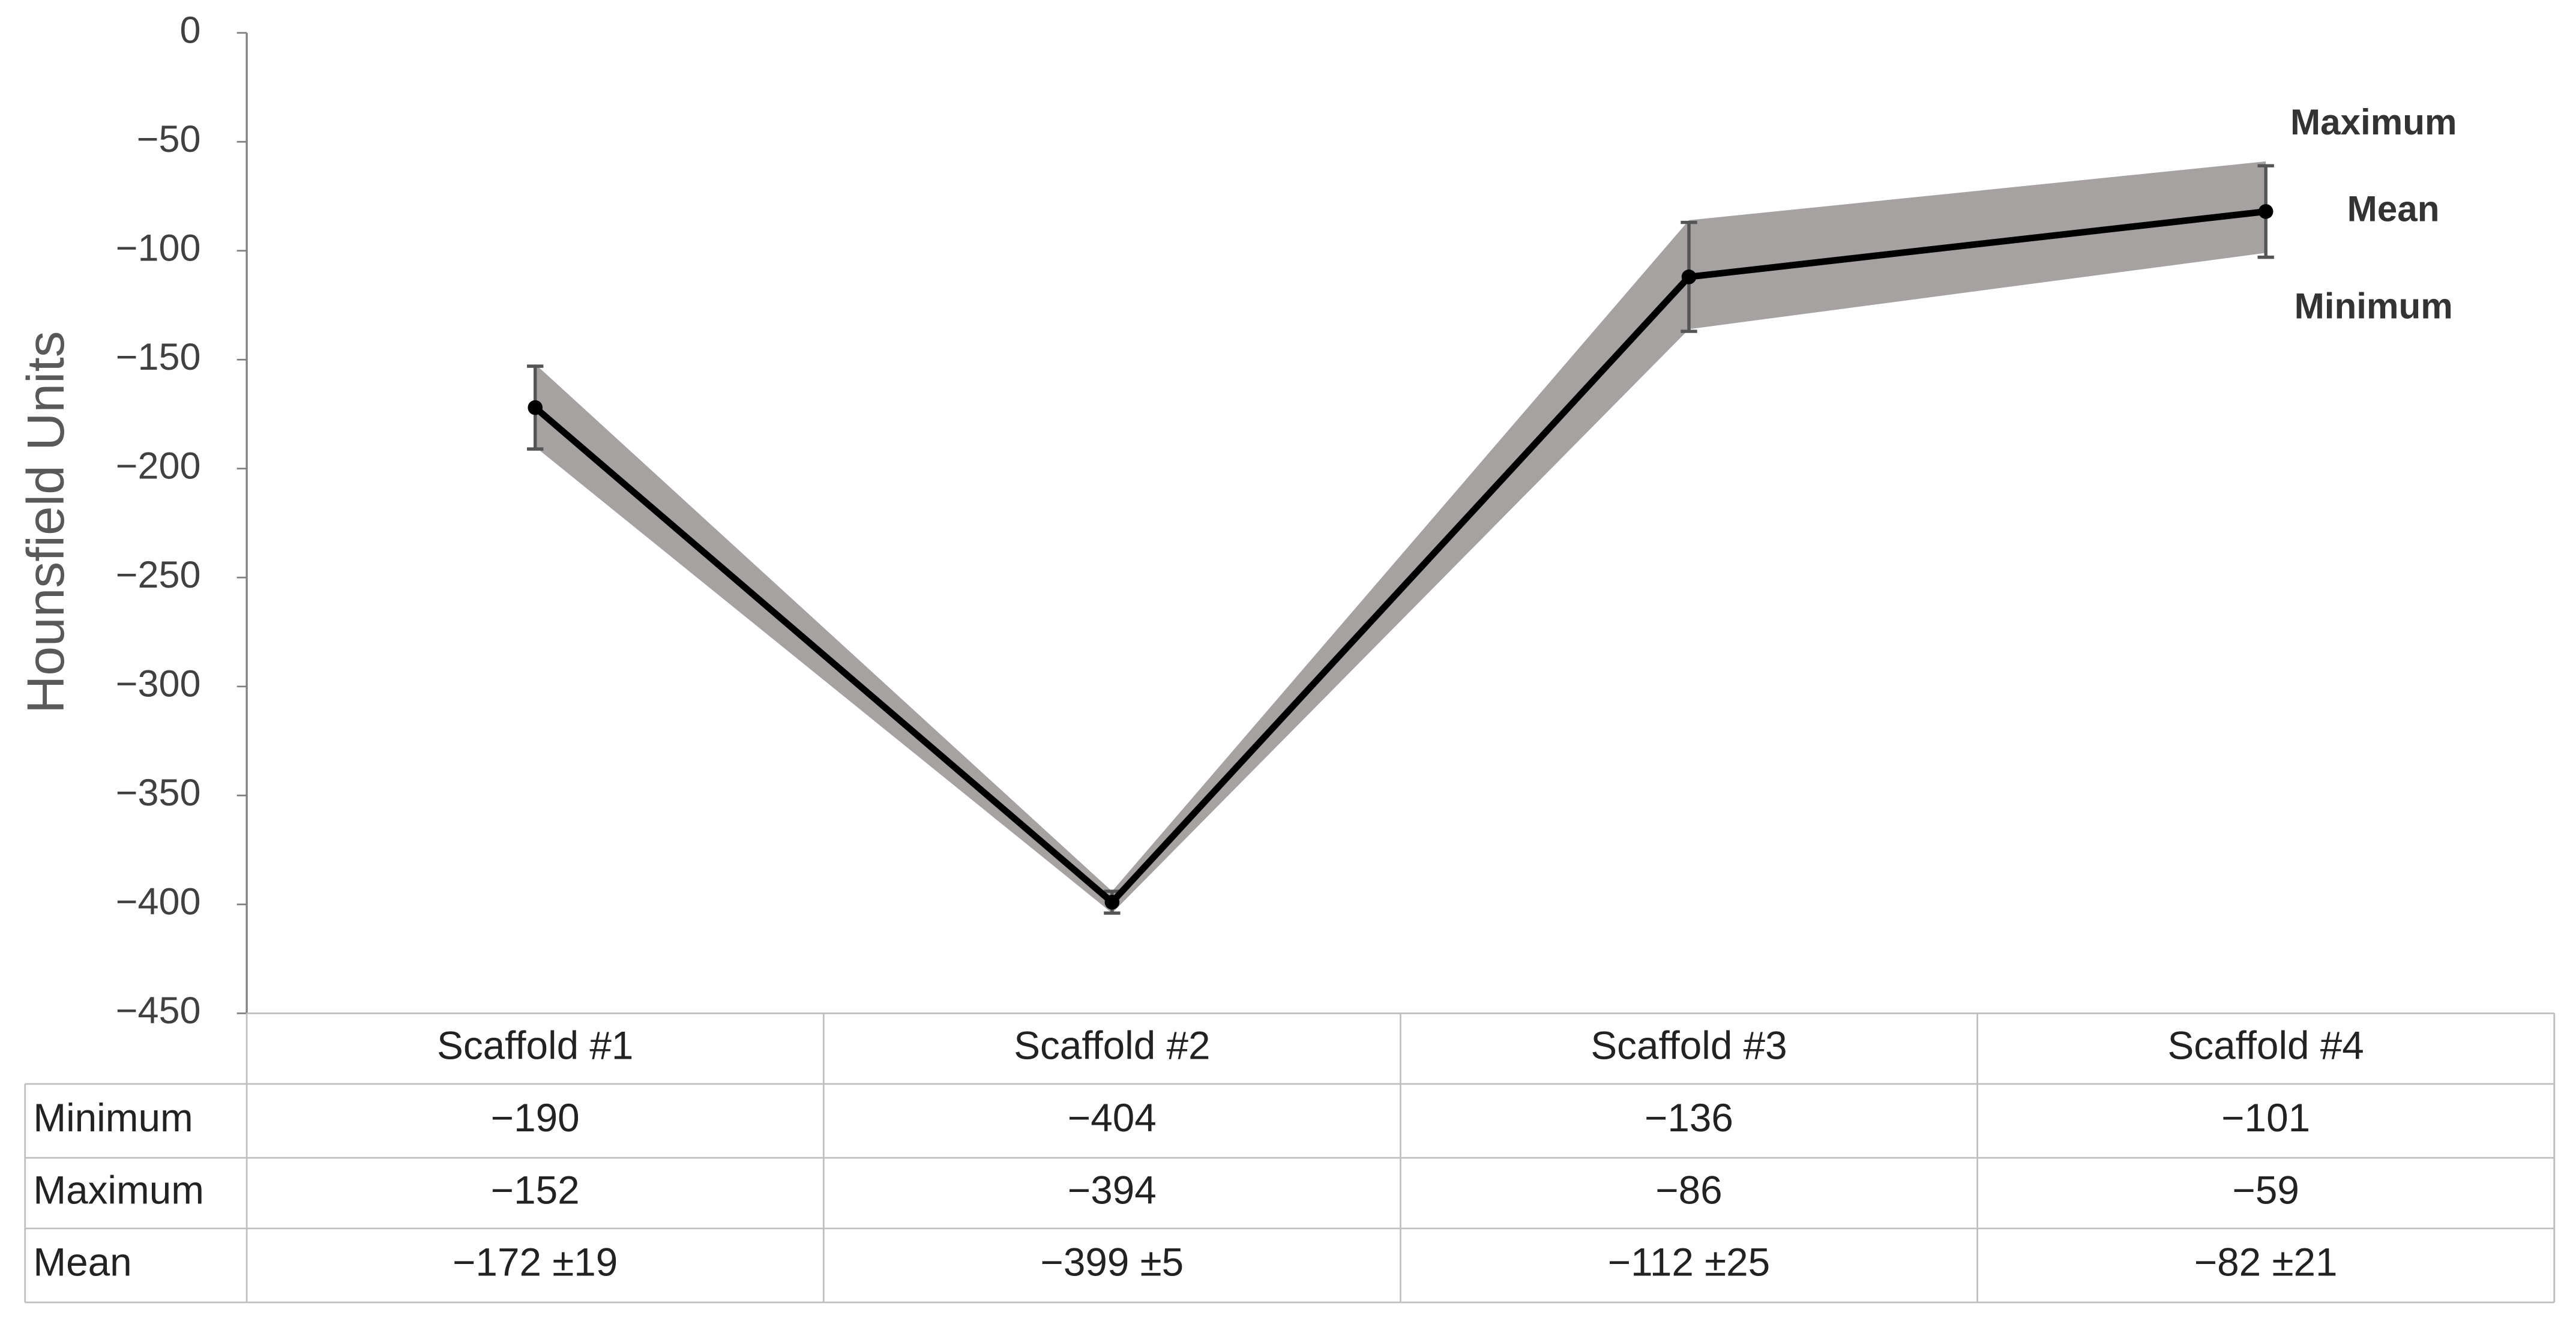 This screenshot has height=1327, width=2576. Describe the element at coordinates (113, 1118) in the screenshot. I see `table-row-header: Minimum` at that location.